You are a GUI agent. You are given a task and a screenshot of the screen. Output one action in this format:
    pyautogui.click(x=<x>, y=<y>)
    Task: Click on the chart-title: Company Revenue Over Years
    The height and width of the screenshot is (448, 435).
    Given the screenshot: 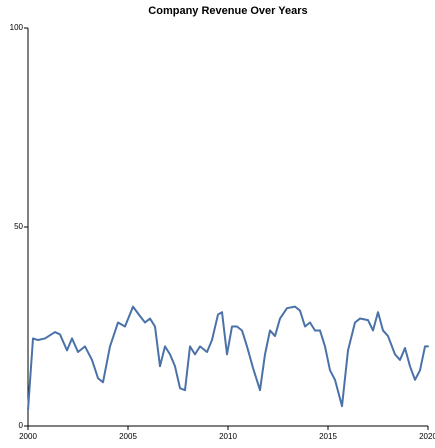 What is the action you would take?
    pyautogui.click(x=227, y=11)
    